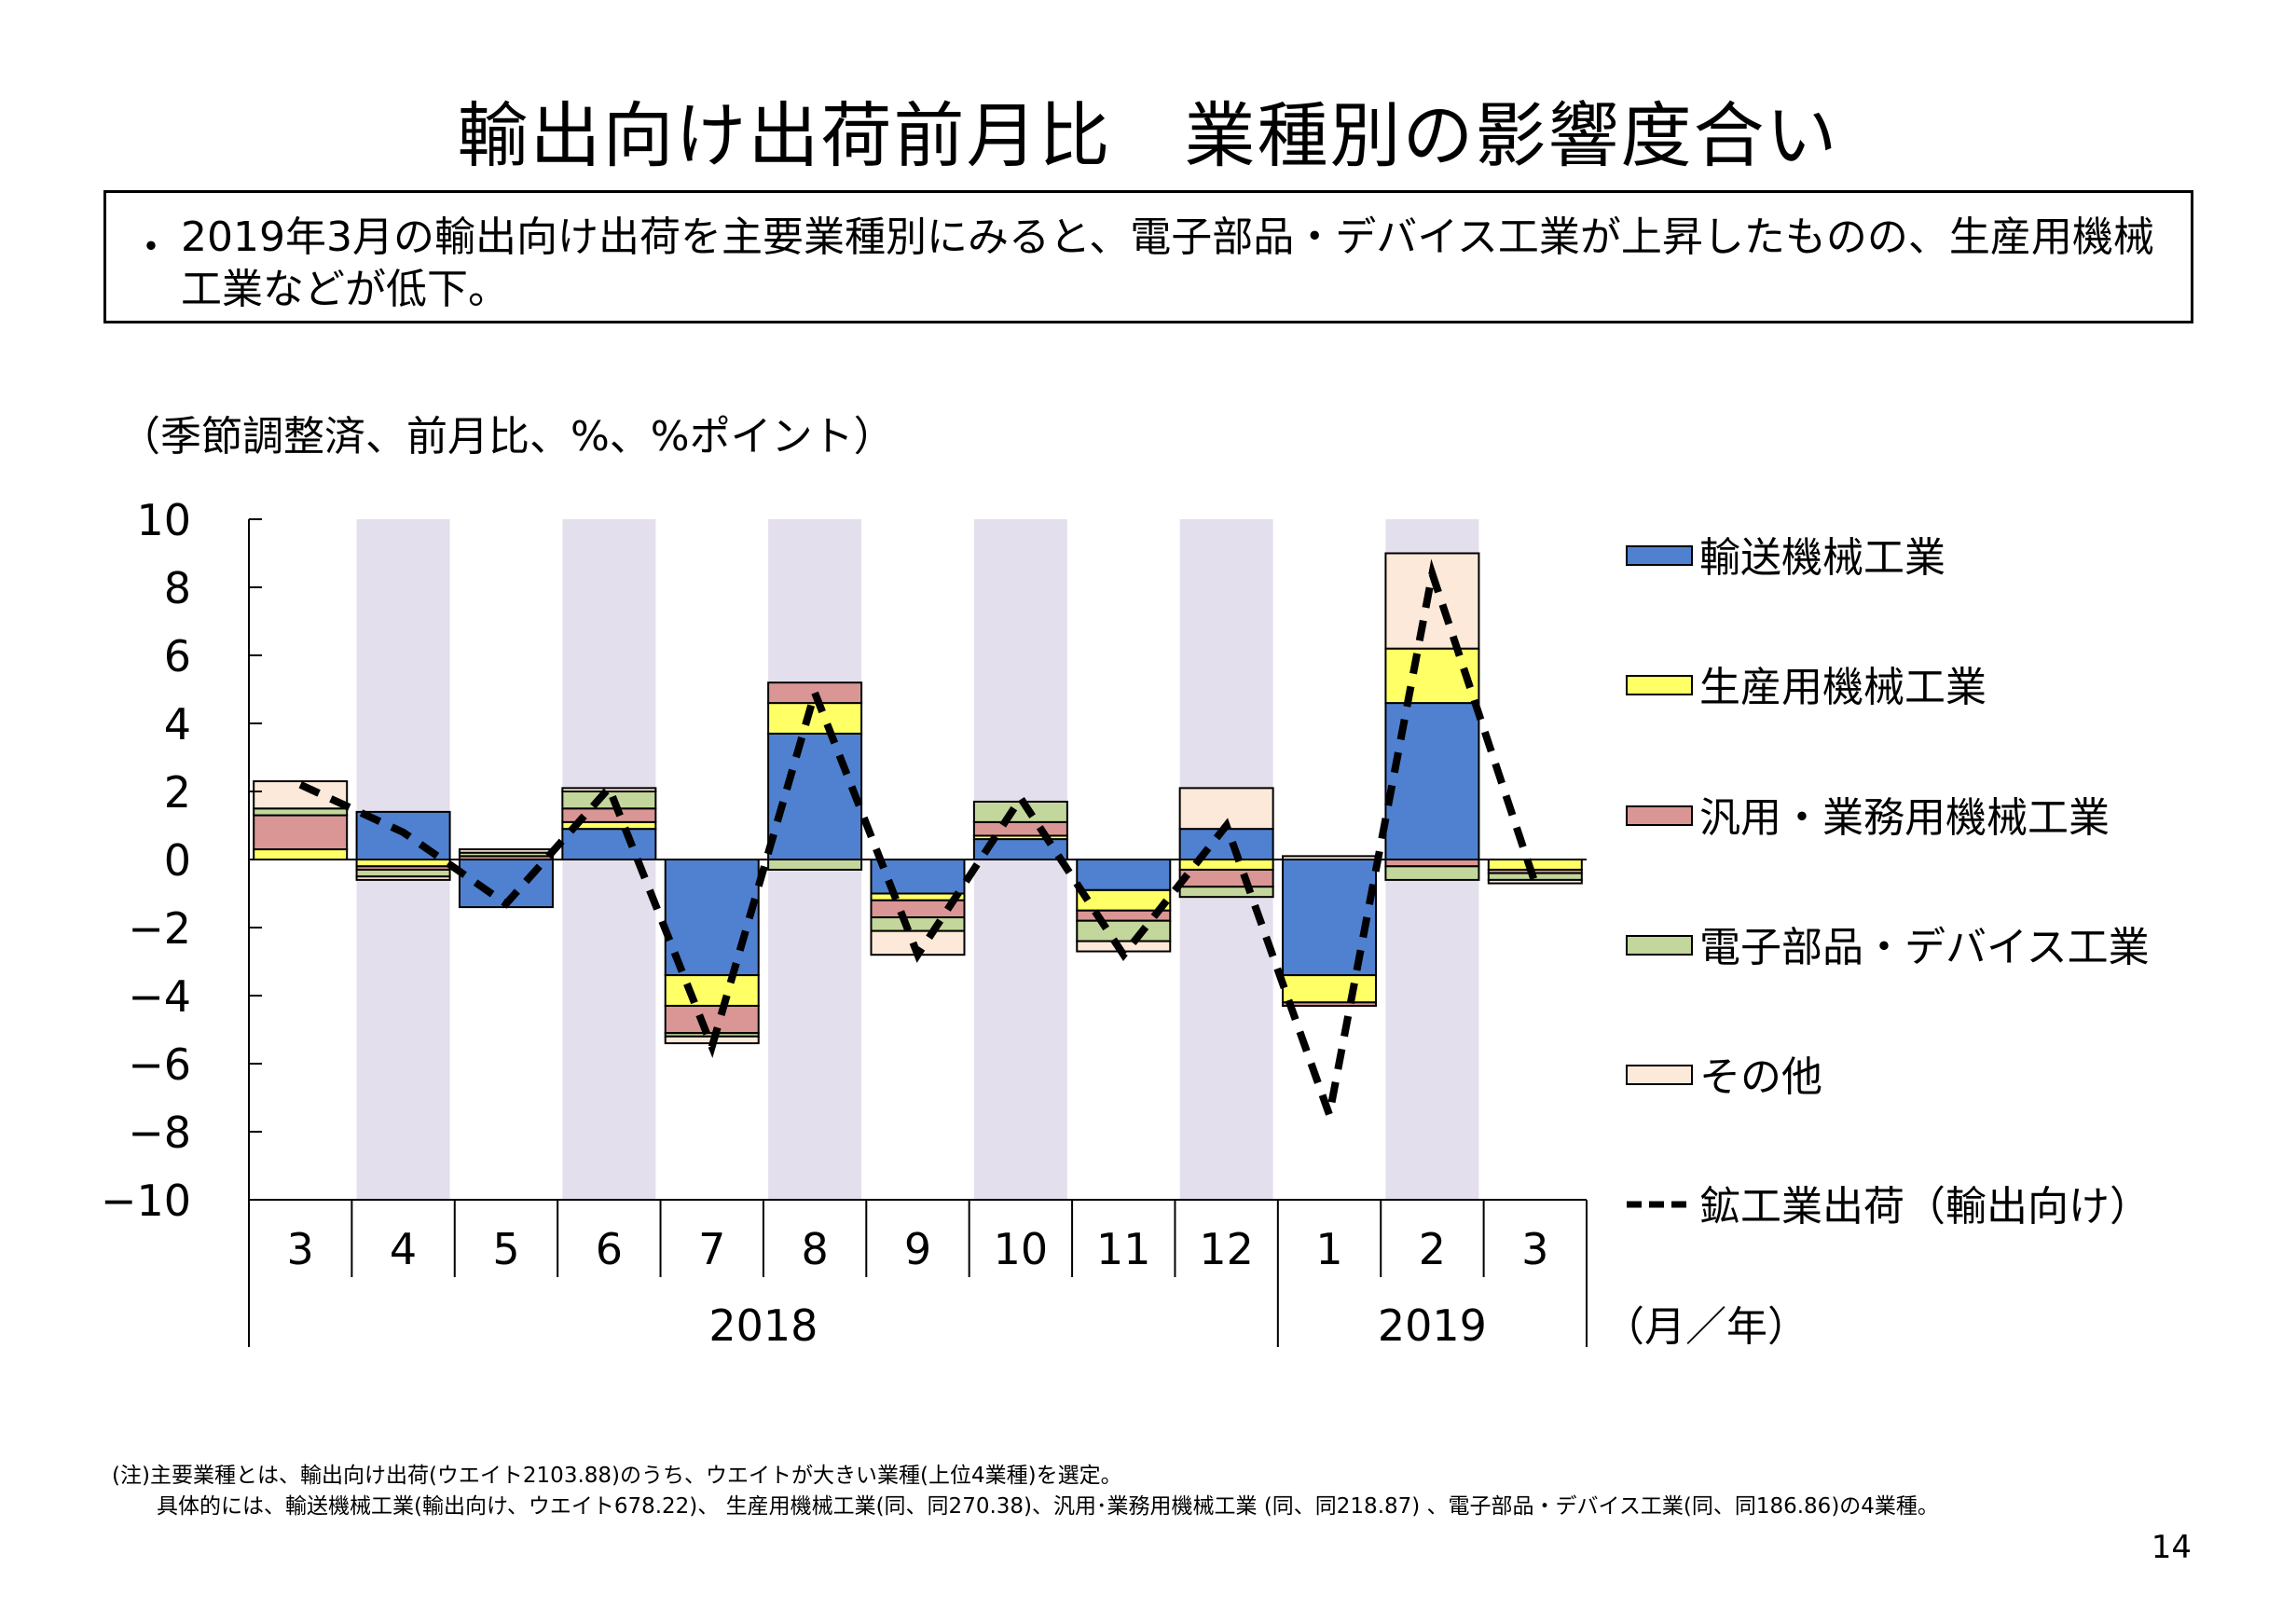  Describe the element at coordinates (1148, 135) in the screenshot. I see `page-title: 輸出向け出荷前月比 業種別の影響度合い` at that location.